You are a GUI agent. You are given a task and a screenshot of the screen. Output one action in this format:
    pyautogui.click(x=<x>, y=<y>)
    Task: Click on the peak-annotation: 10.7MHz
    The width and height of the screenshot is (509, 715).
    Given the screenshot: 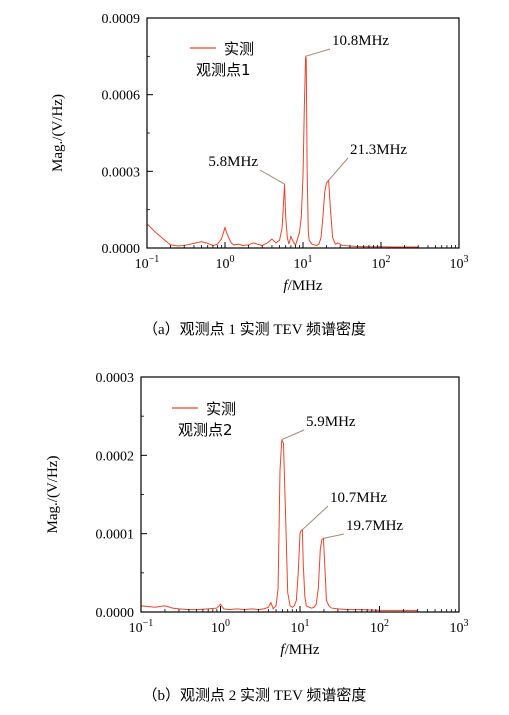 What is the action you would take?
    pyautogui.click(x=358, y=498)
    